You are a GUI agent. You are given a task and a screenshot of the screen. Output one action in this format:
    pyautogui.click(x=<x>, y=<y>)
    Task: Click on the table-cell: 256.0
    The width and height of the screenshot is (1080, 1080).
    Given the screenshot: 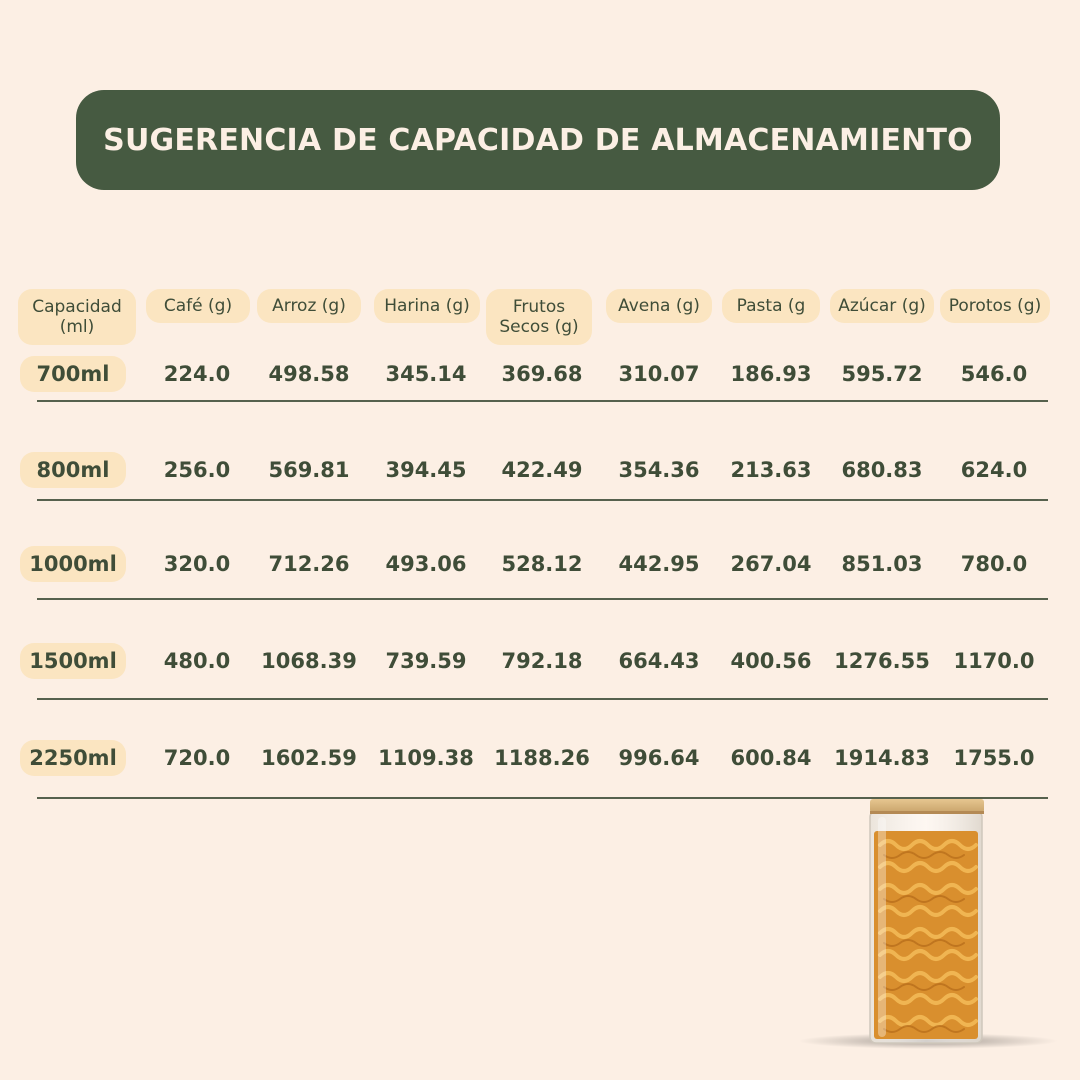 What is the action you would take?
    pyautogui.click(x=197, y=470)
    